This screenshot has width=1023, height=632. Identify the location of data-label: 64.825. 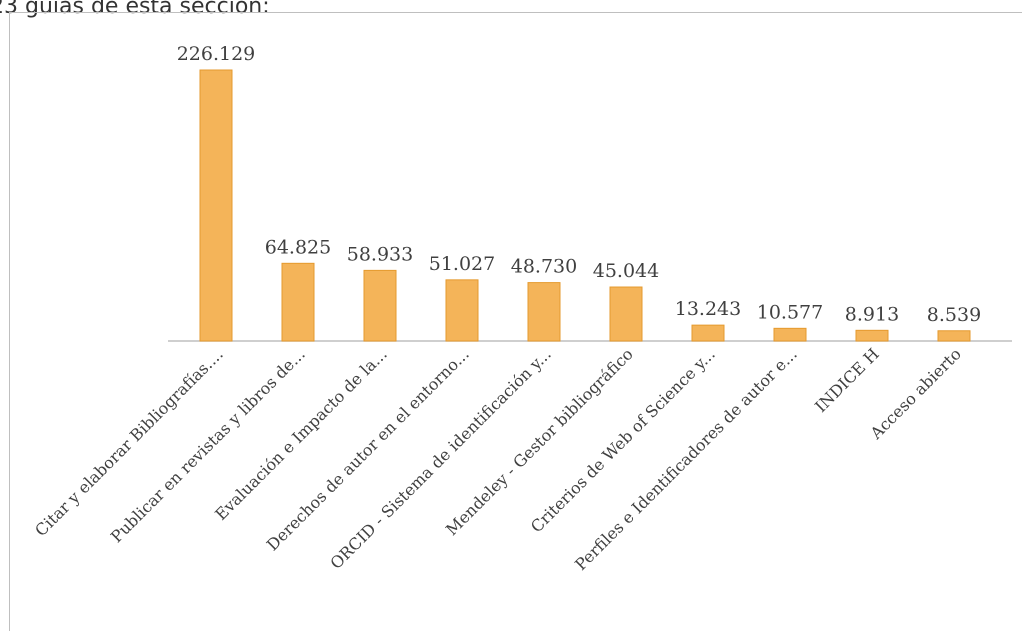
(298, 247).